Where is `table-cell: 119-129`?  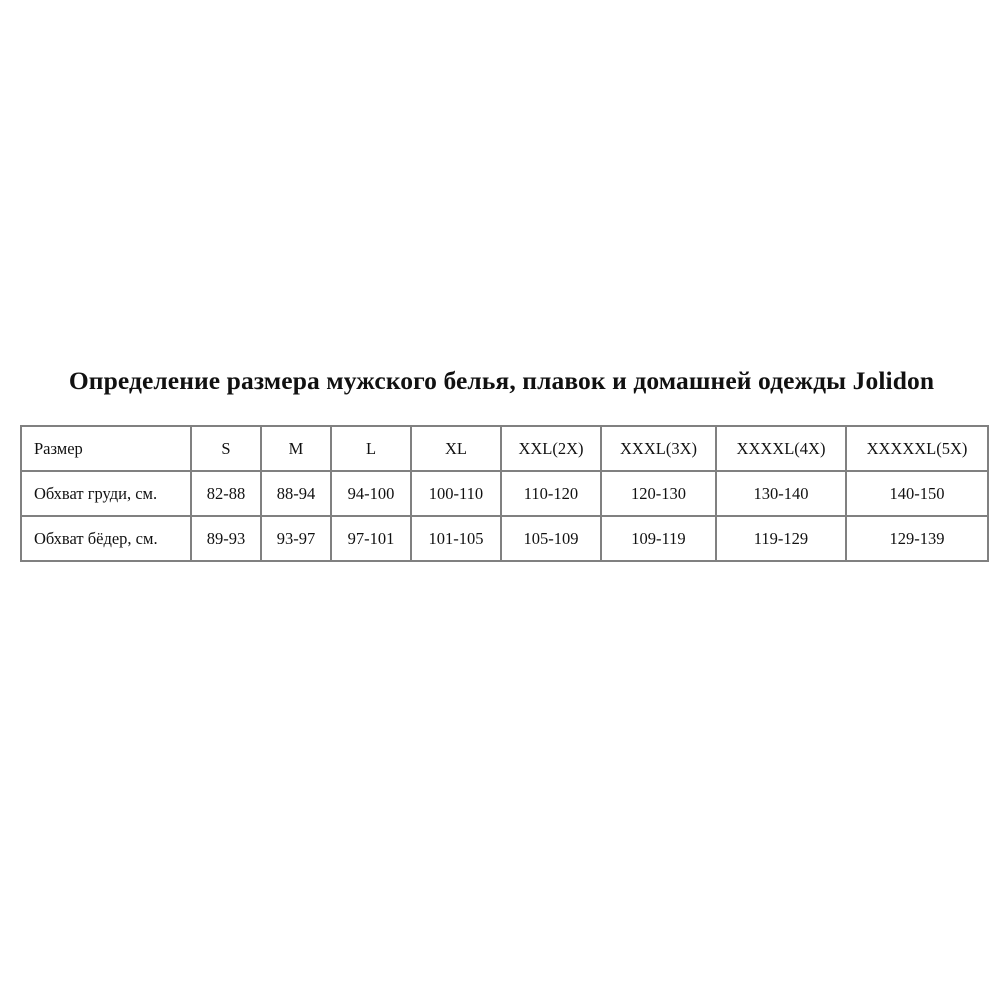 table-cell: 119-129 is located at coordinates (781, 538).